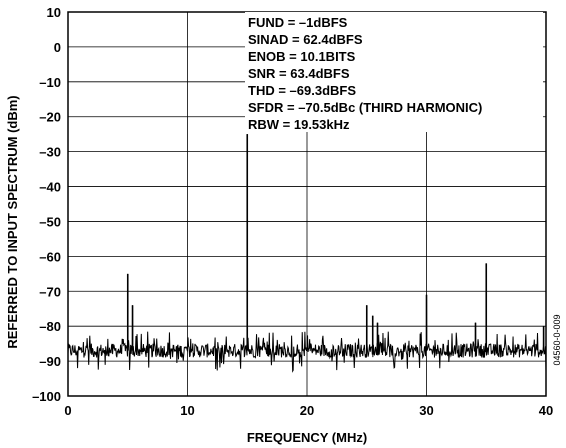  Describe the element at coordinates (50, 117) in the screenshot. I see `y-tick-label: –20` at that location.